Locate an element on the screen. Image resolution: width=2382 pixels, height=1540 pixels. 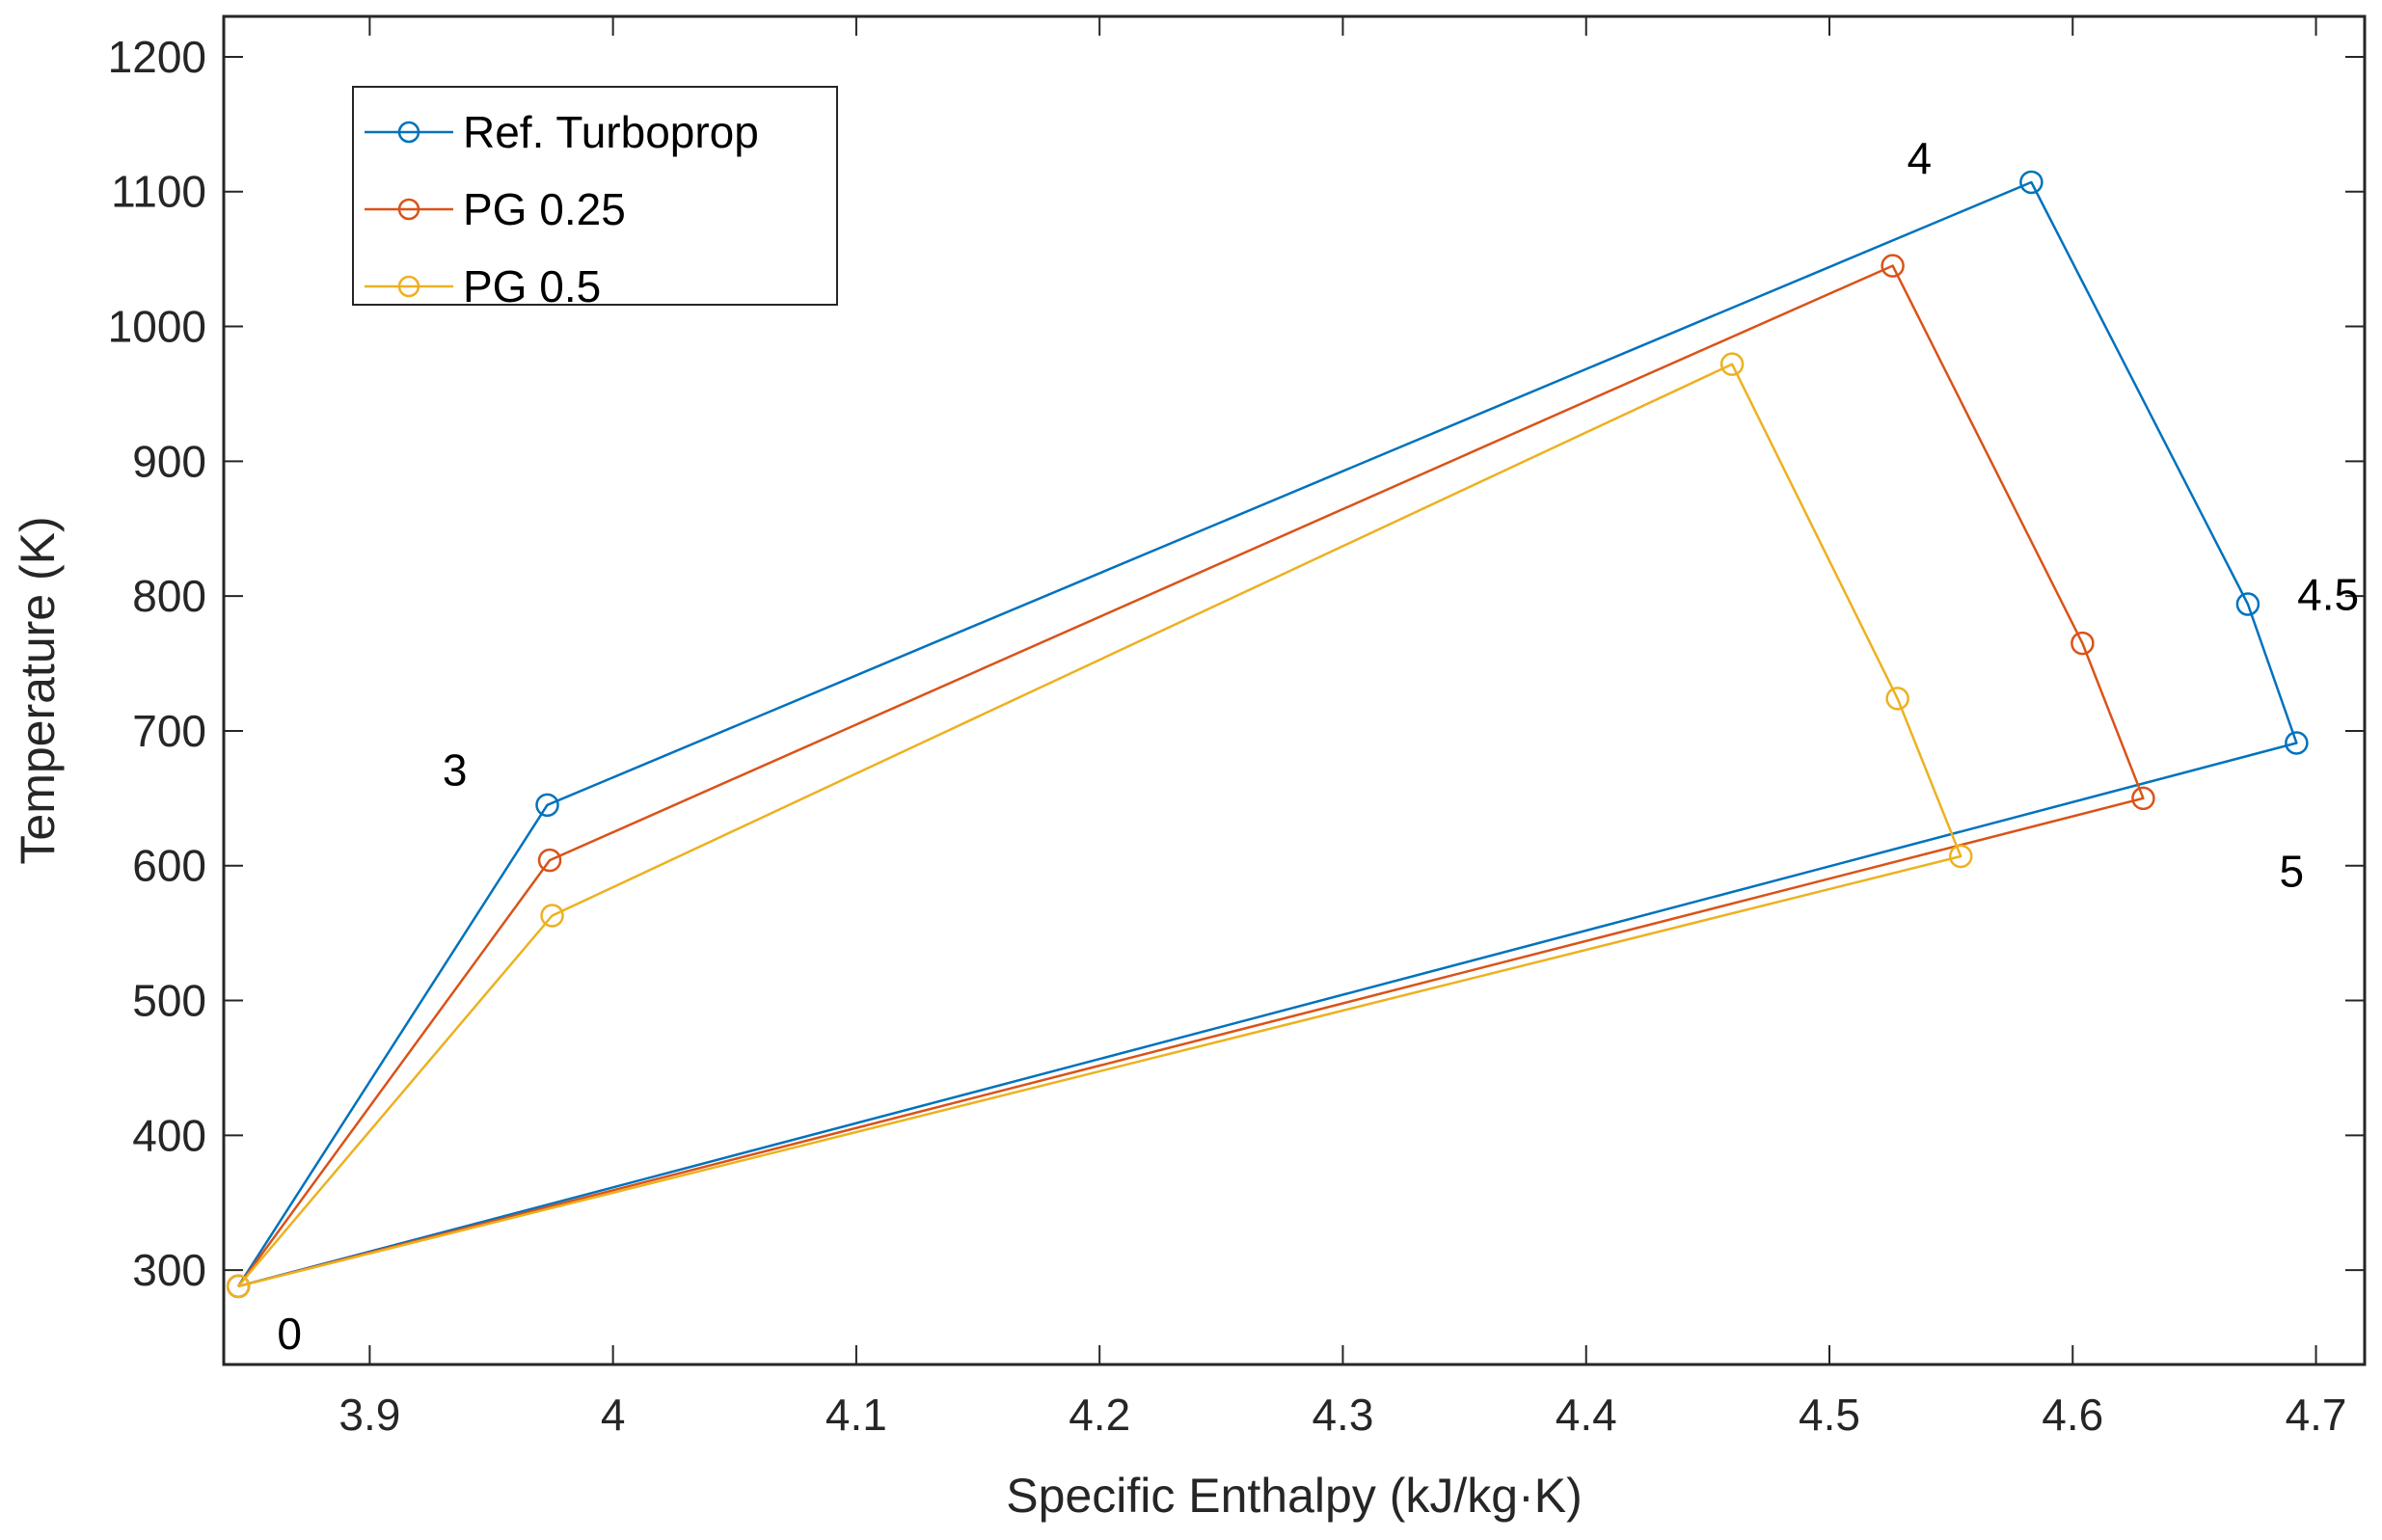
legend-box is located at coordinates (595, 196).